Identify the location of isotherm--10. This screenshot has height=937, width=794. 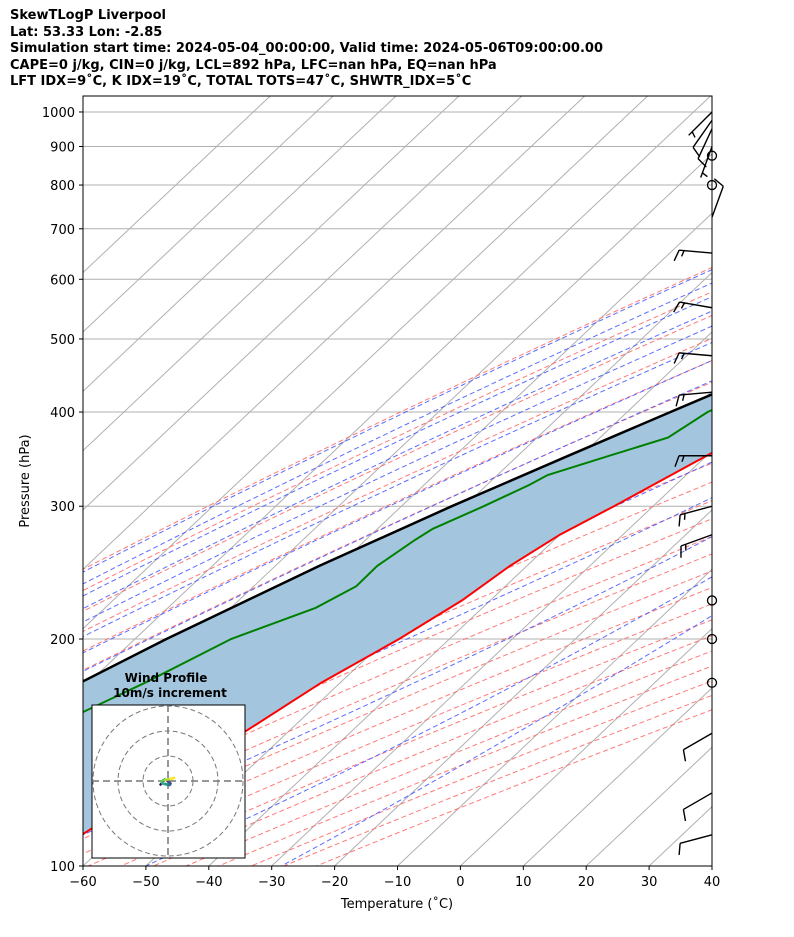
(554, 717).